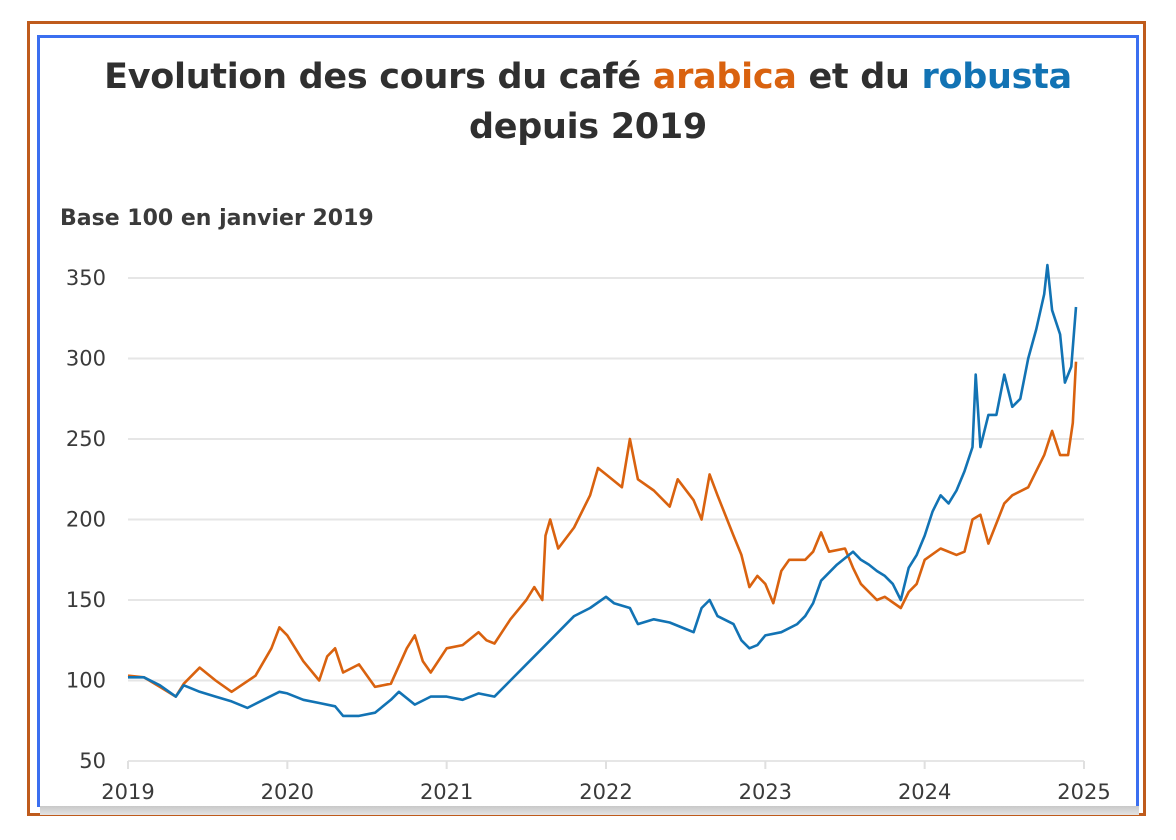  I want to click on x-tick-label: 2021, so click(446, 792).